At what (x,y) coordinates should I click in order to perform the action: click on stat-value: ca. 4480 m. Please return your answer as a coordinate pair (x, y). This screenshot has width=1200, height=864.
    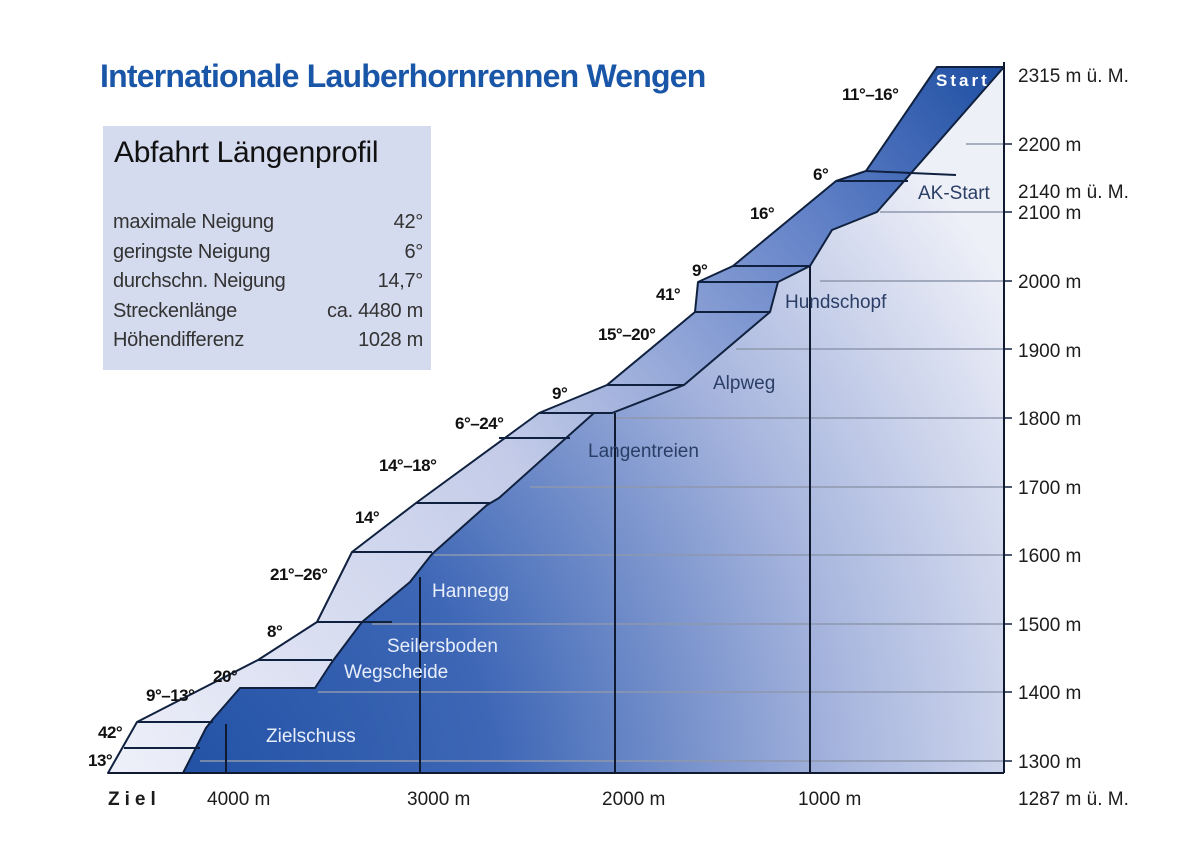
    Looking at the image, I should click on (375, 310).